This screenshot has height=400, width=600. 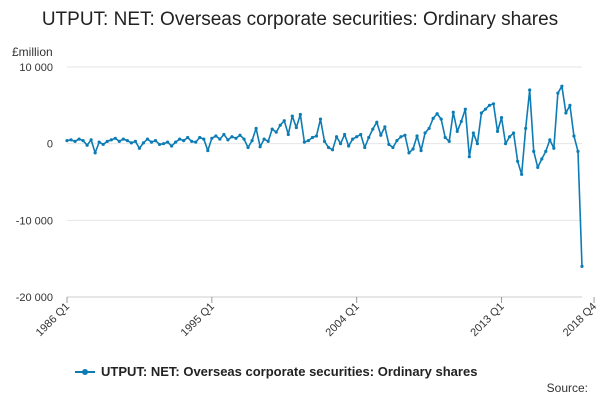 I want to click on x-tick-label: 2013 Q1, so click(x=487, y=320).